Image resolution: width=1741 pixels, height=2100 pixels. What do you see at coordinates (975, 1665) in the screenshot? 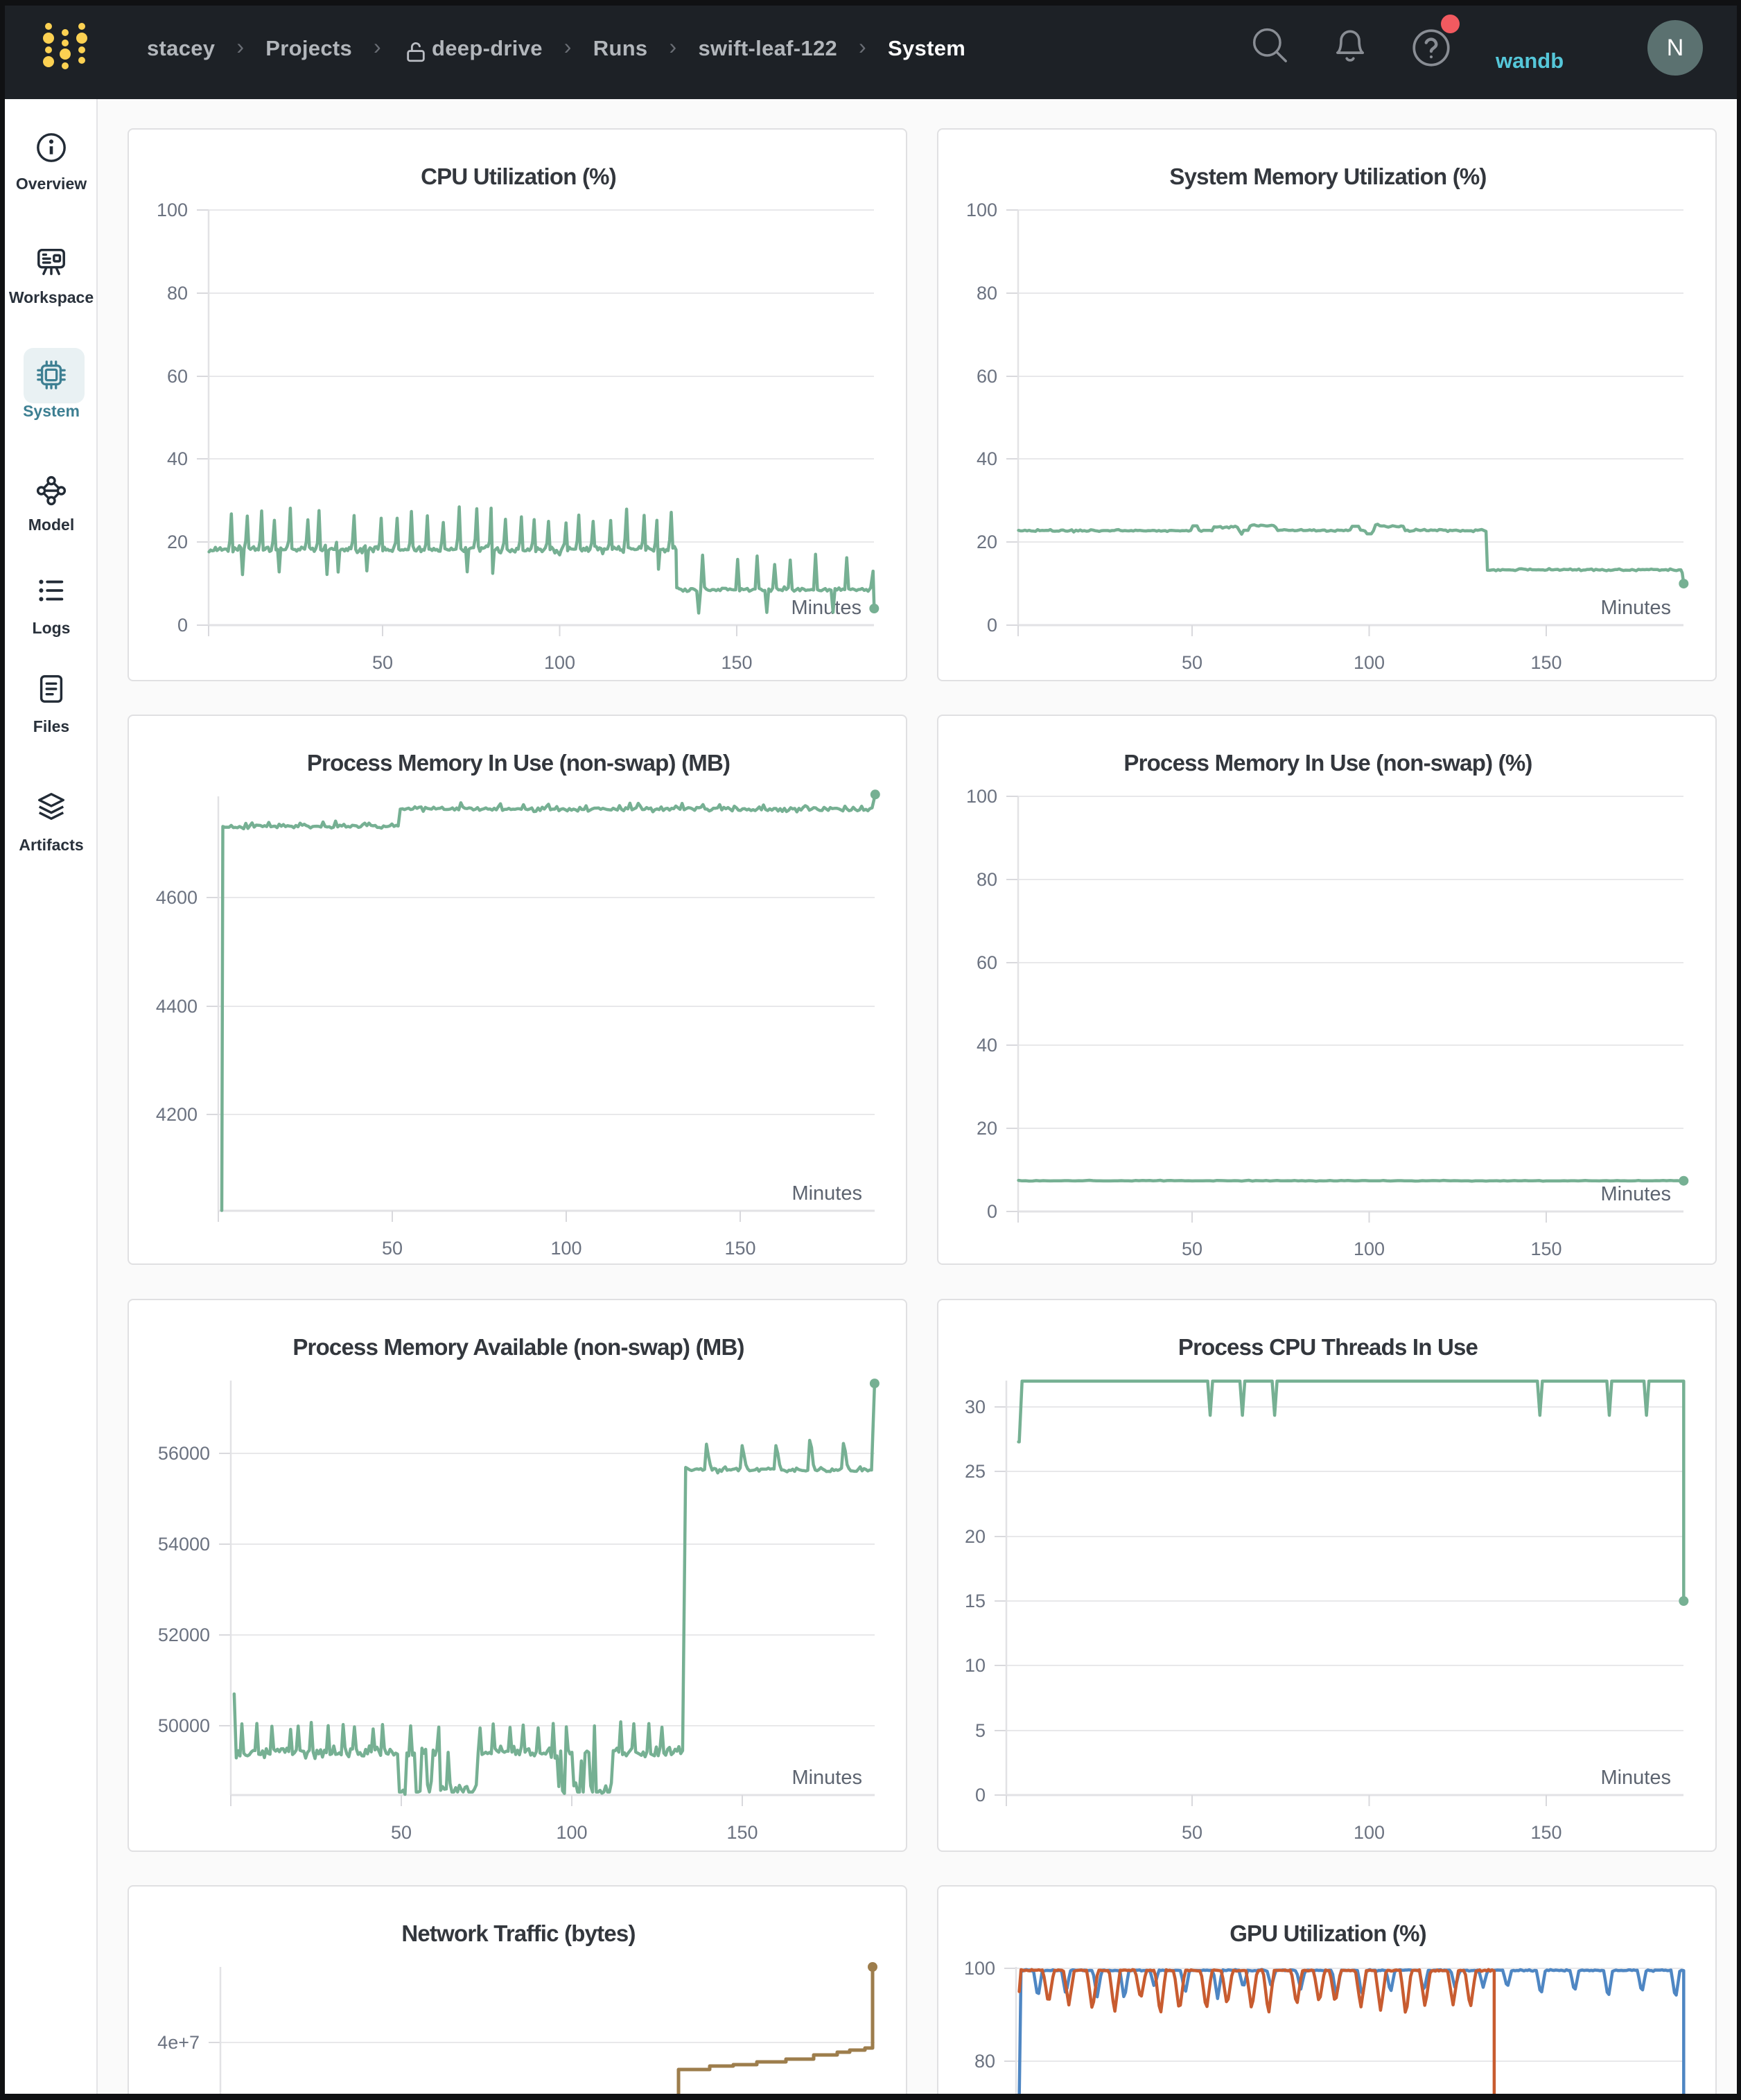
I see `svg-text: 10` at bounding box center [975, 1665].